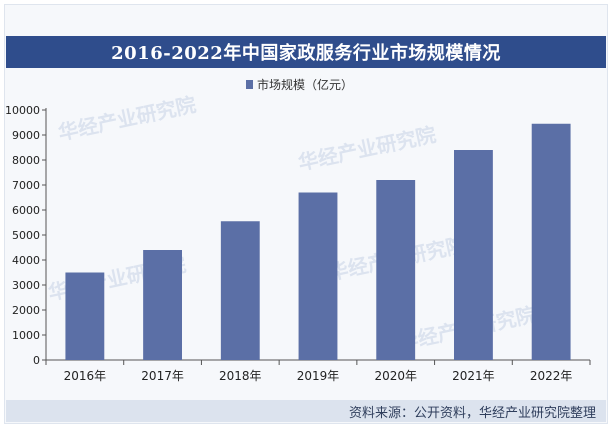  What do you see at coordinates (26, 310) in the screenshot?
I see `y-tick-label: 2000` at bounding box center [26, 310].